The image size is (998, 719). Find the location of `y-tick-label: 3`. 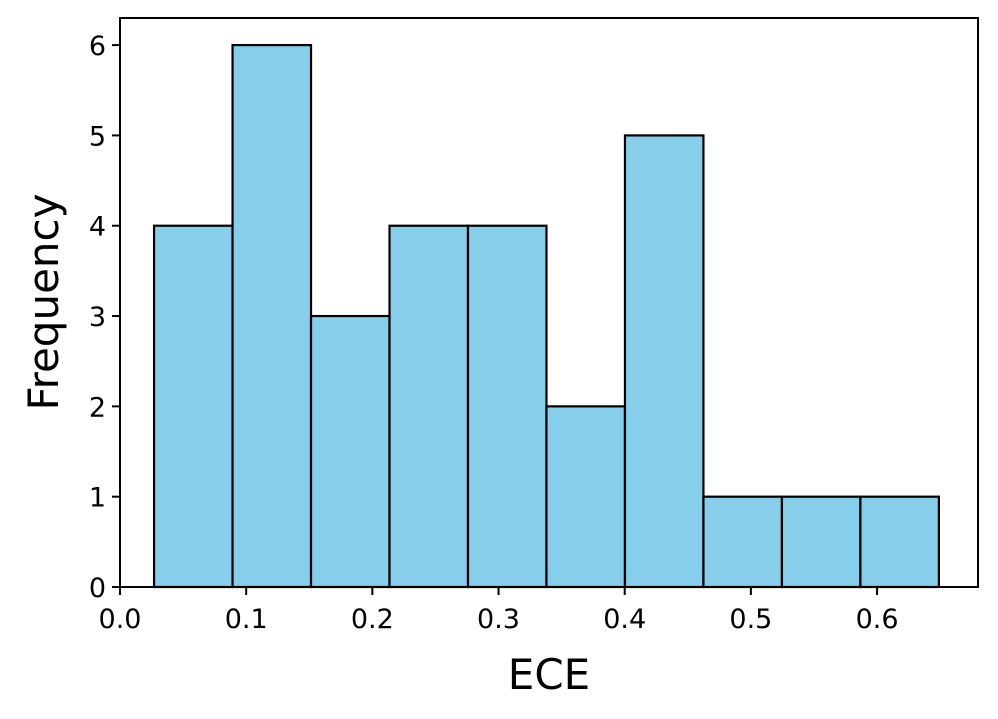

y-tick-label: 3 is located at coordinates (97, 317).